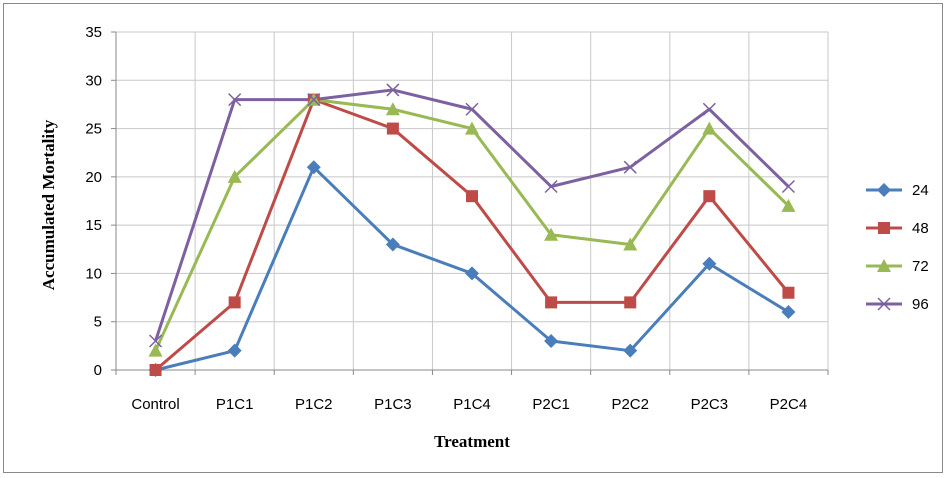 The height and width of the screenshot is (478, 948). Describe the element at coordinates (897, 304) in the screenshot. I see `legend-item-96: 96` at that location.